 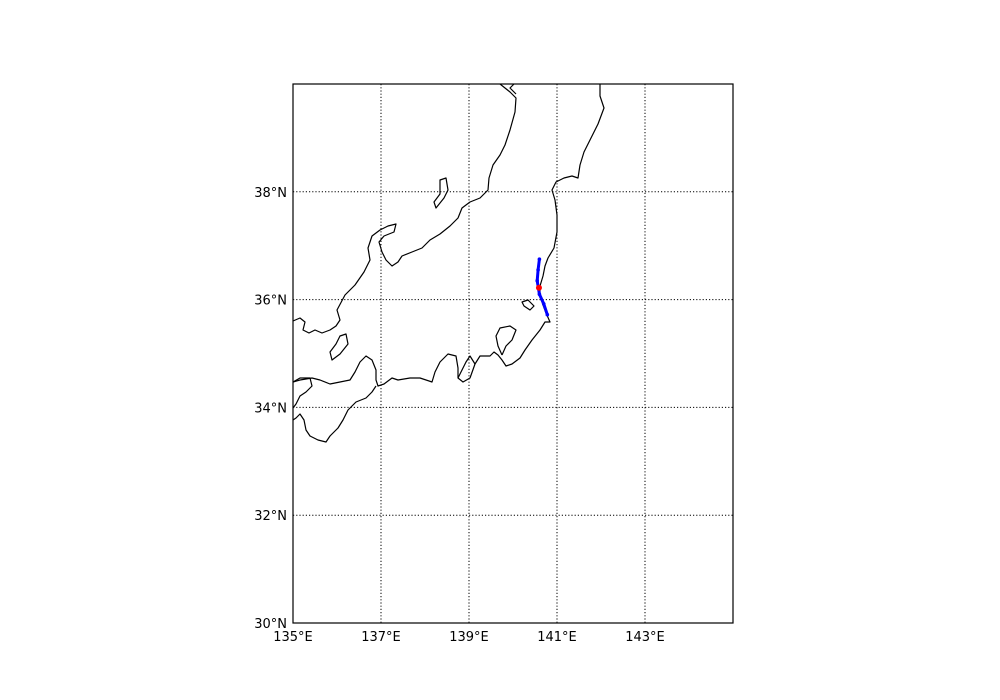 What do you see at coordinates (293, 637) in the screenshot?
I see `lon-tick-label: 135°E` at bounding box center [293, 637].